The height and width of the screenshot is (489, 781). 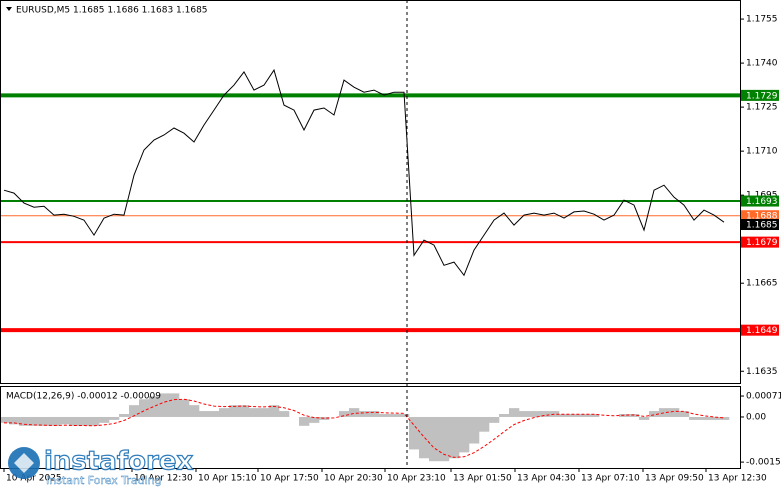 What do you see at coordinates (289, 479) in the screenshot?
I see `x-tick-label: 10 Apr 17:50` at bounding box center [289, 479].